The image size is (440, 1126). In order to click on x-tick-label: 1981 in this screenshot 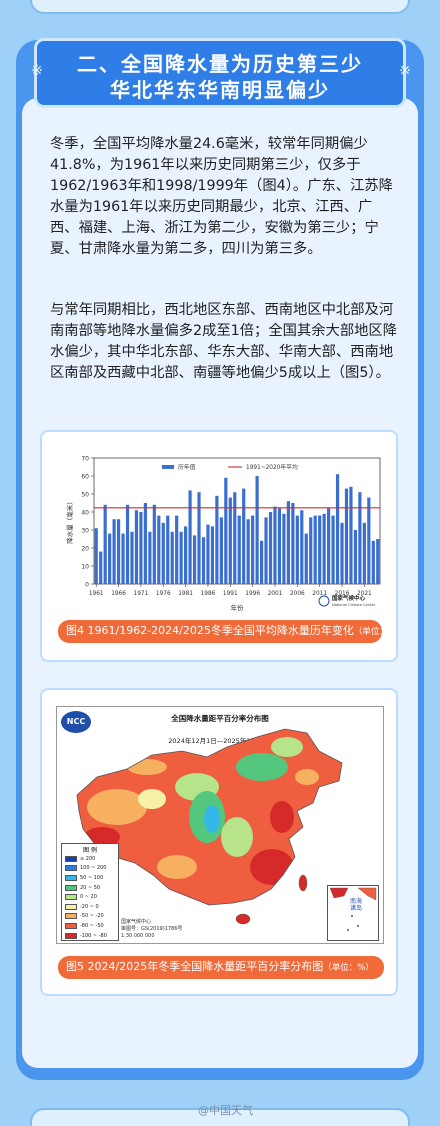, I will do `click(185, 594)`.